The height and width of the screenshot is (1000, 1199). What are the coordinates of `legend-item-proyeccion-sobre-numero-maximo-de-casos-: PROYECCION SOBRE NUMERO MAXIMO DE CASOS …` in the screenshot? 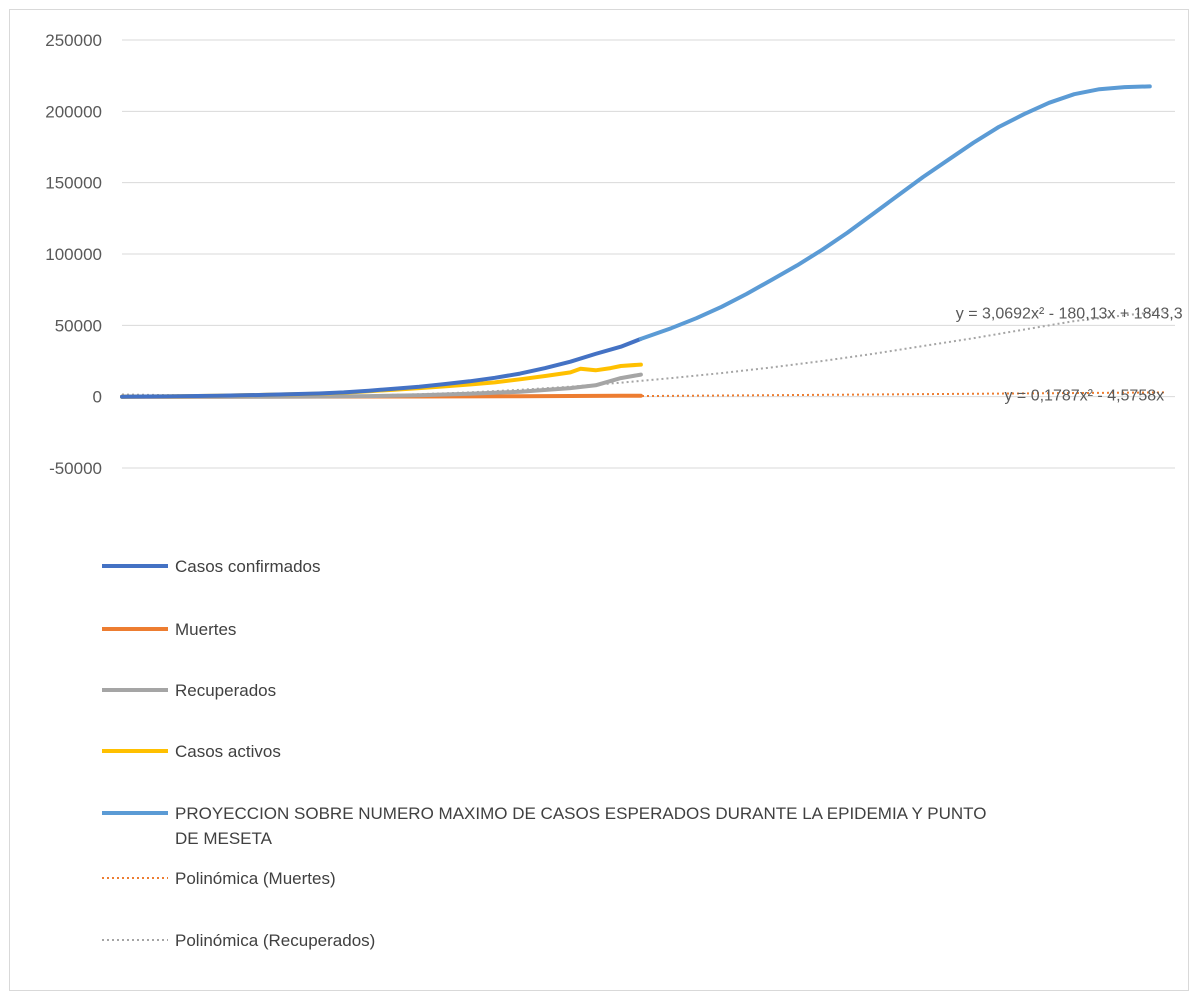 It's located at (544, 826).